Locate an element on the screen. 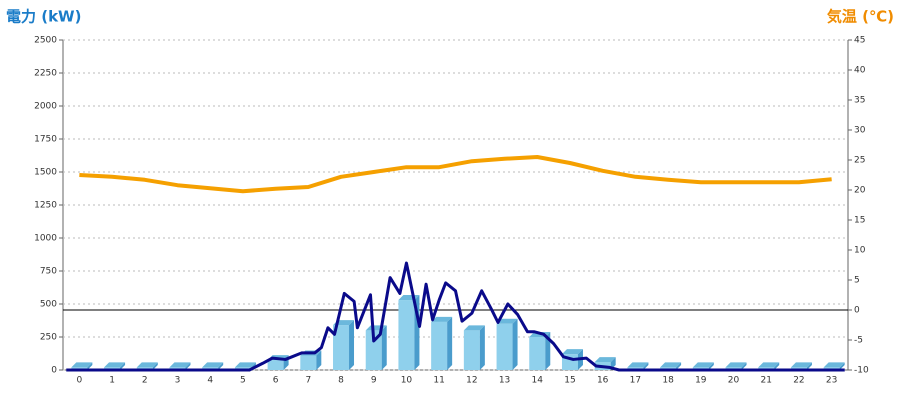 The image size is (900, 400). x-tick-label: 8 is located at coordinates (341, 381).